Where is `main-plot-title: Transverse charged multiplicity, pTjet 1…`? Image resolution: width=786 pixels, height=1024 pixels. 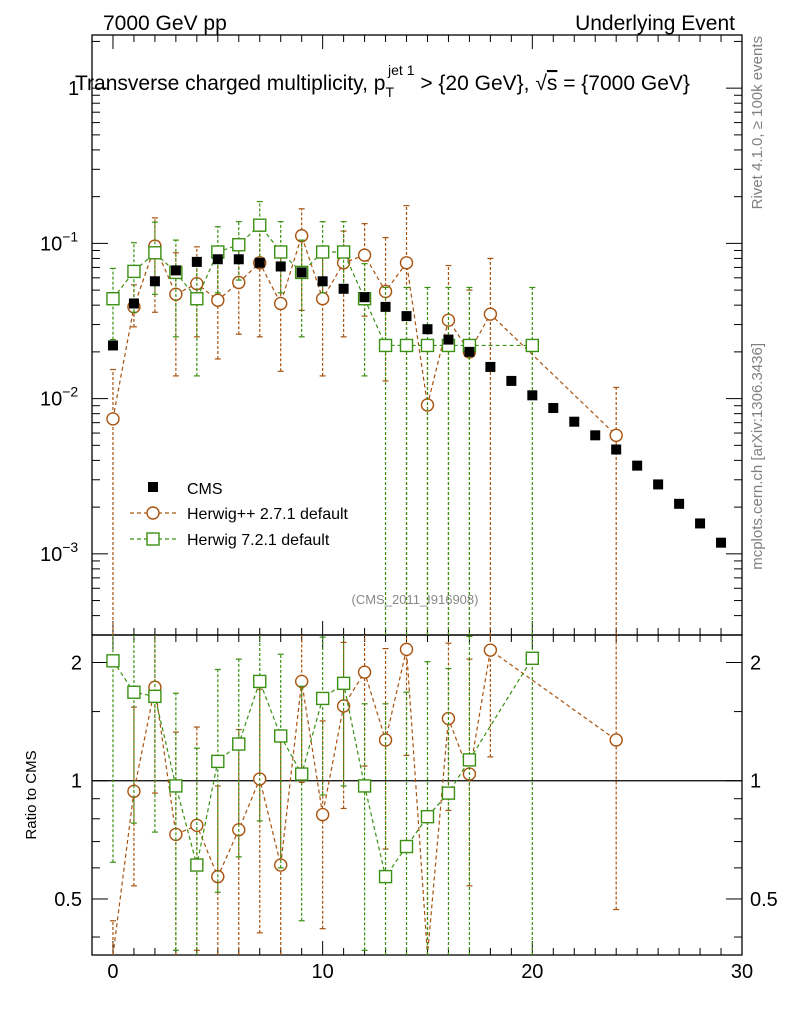 main-plot-title: Transverse charged multiplicity, pTjet 1… is located at coordinates (382, 81).